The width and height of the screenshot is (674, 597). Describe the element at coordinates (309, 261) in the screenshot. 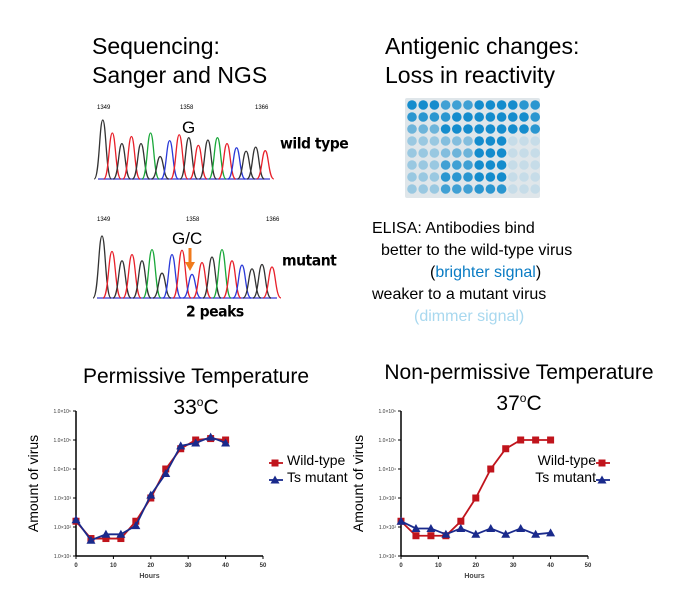

I see `mutant-label: mutant` at that location.